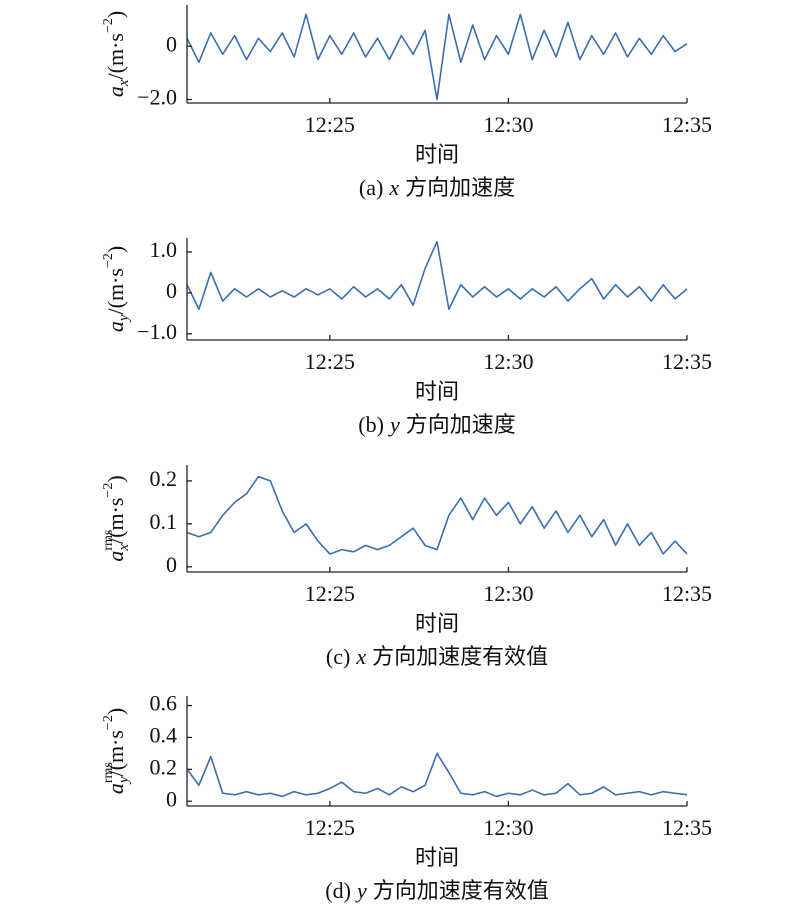 The image size is (800, 909). What do you see at coordinates (157, 97) in the screenshot?
I see `y-tick-label: −2.0` at bounding box center [157, 97].